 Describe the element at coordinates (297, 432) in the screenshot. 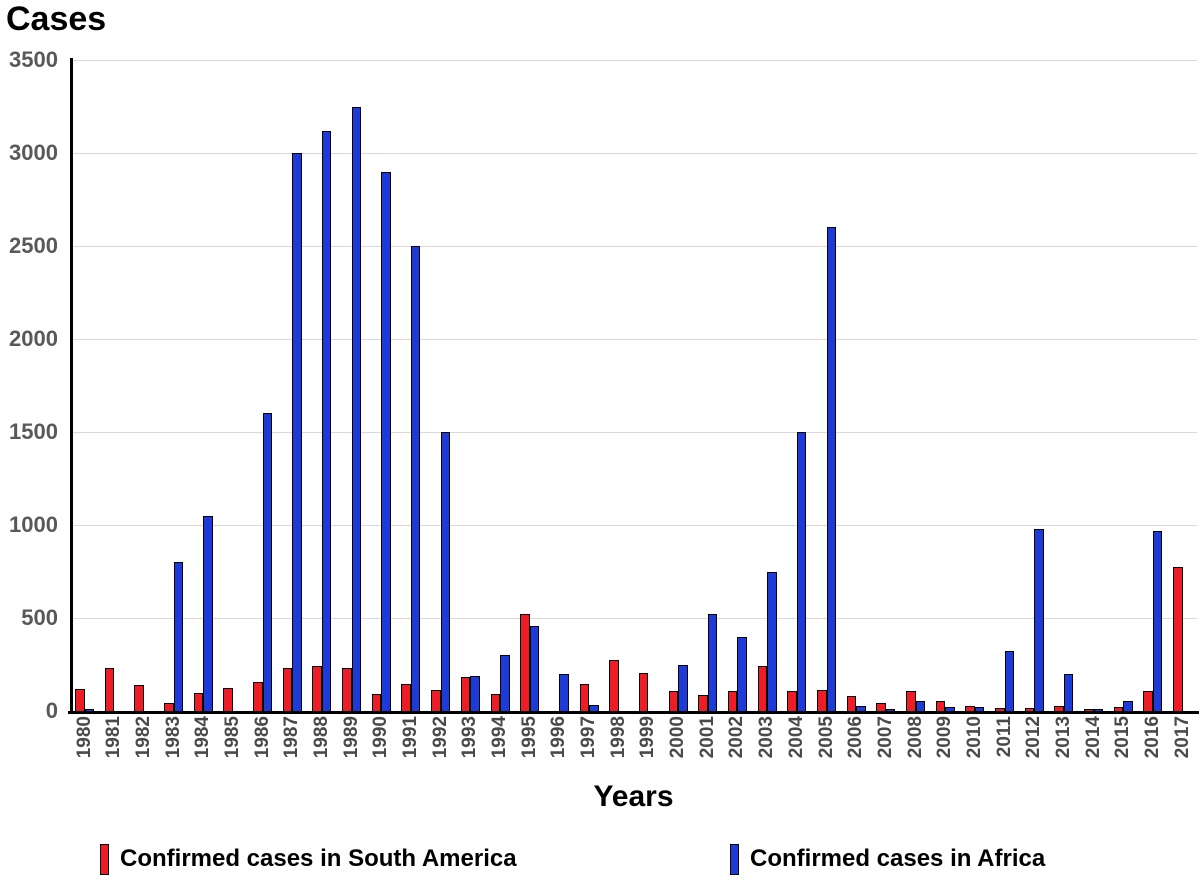

I see `bar-africa-1987` at that location.